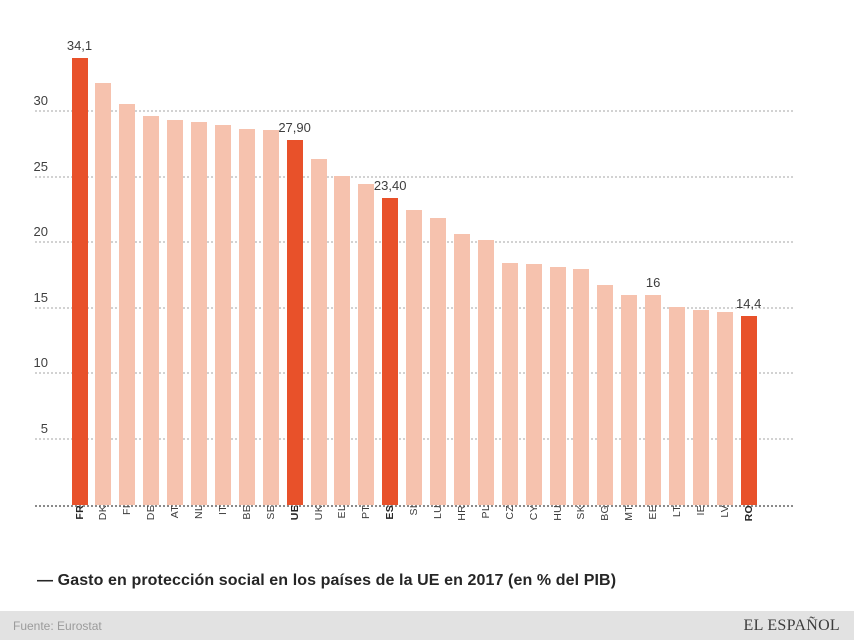 The width and height of the screenshot is (854, 640). Describe the element at coordinates (700, 407) in the screenshot. I see `bar-IE` at that location.